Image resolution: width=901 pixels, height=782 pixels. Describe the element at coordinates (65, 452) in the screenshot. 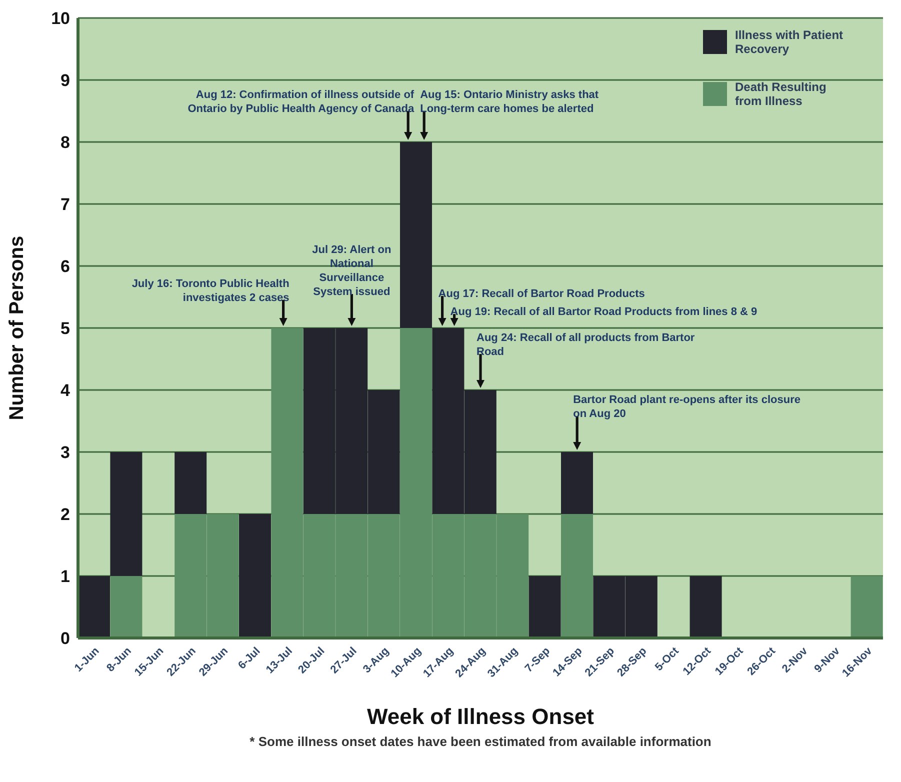

I see `y-tick-label: 3` at that location.